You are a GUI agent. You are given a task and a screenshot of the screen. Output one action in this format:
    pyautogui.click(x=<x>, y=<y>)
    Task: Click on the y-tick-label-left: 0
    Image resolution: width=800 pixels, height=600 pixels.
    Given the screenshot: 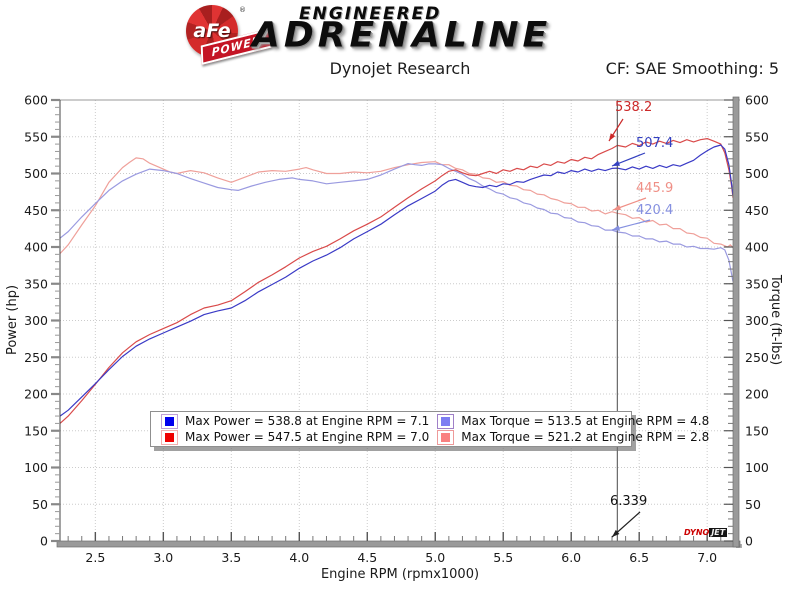 What is the action you would take?
    pyautogui.click(x=44, y=541)
    